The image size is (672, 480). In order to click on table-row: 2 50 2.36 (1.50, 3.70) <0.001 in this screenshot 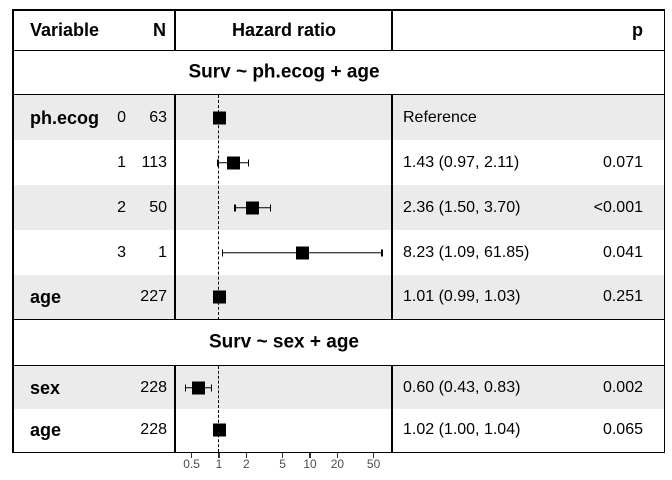, I will do `click(338, 207)`.